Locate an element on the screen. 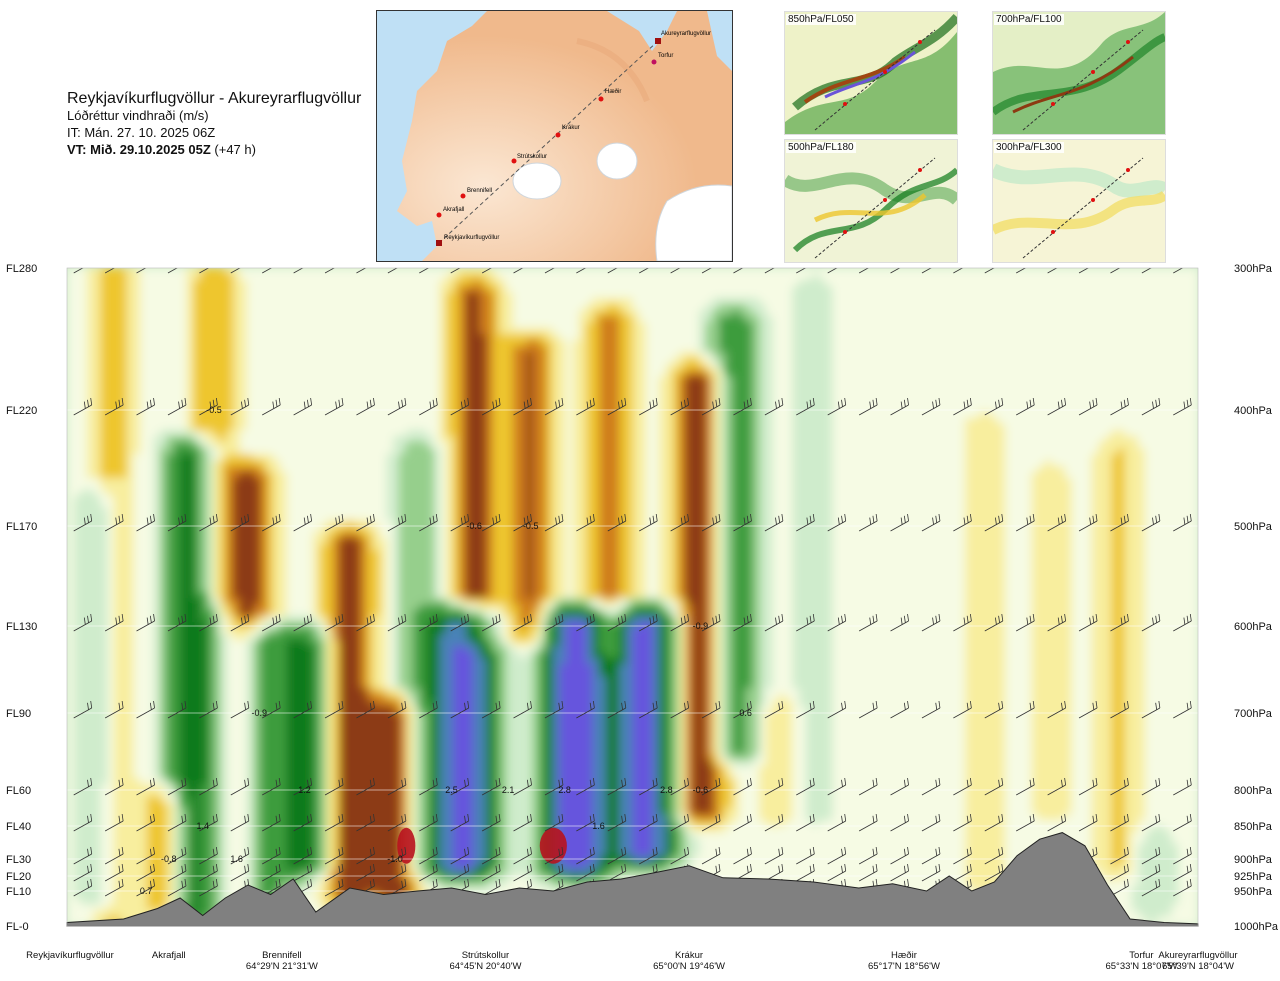 The height and width of the screenshot is (981, 1280). point-marker-icon is located at coordinates (654, 62).